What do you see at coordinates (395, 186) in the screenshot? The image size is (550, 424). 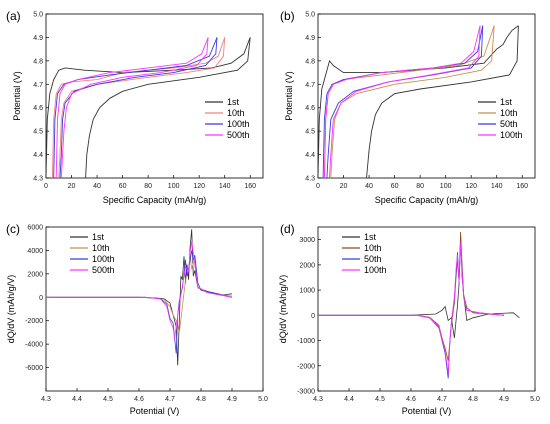 I see `x-tick-label: 60` at bounding box center [395, 186].